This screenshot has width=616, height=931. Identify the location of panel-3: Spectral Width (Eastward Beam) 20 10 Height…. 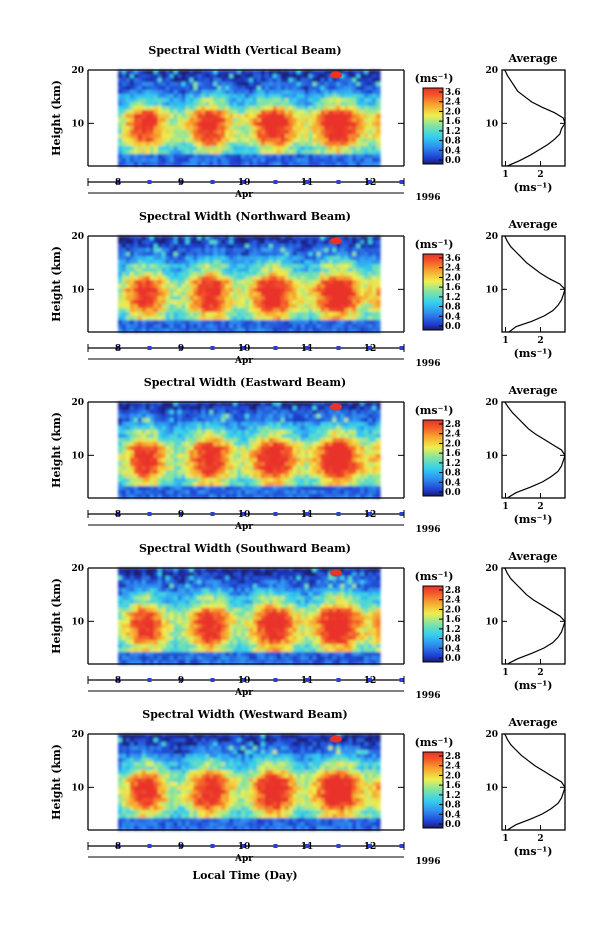
(308, 455).